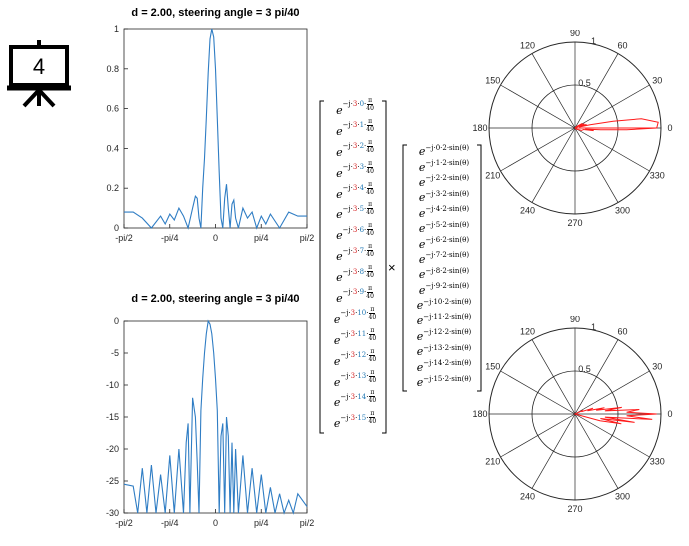 This screenshot has height=546, width=689. Describe the element at coordinates (444, 336) in the screenshot. I see `spatial-entry: e −j·12·2·sin(θ)` at that location.